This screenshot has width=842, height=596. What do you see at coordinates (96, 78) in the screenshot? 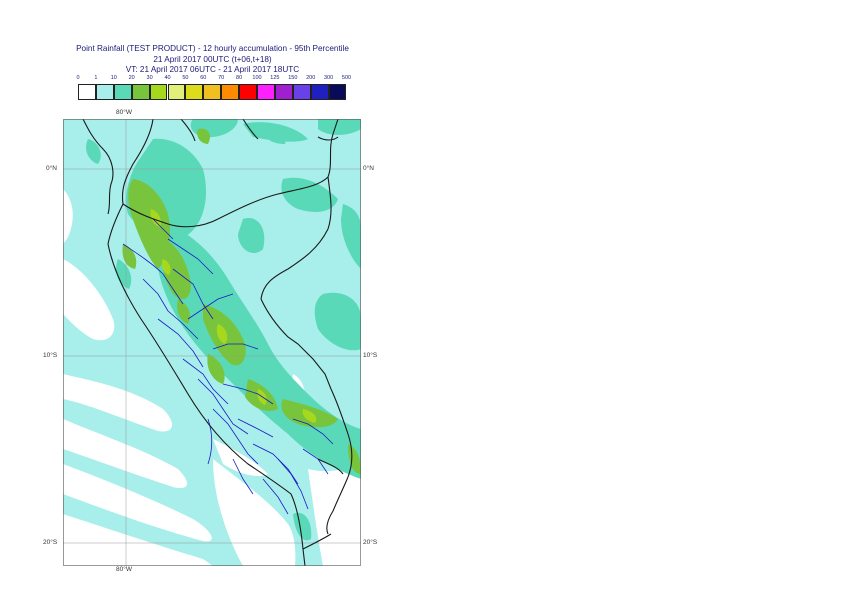
I see `legend-label: 1` at bounding box center [96, 78].